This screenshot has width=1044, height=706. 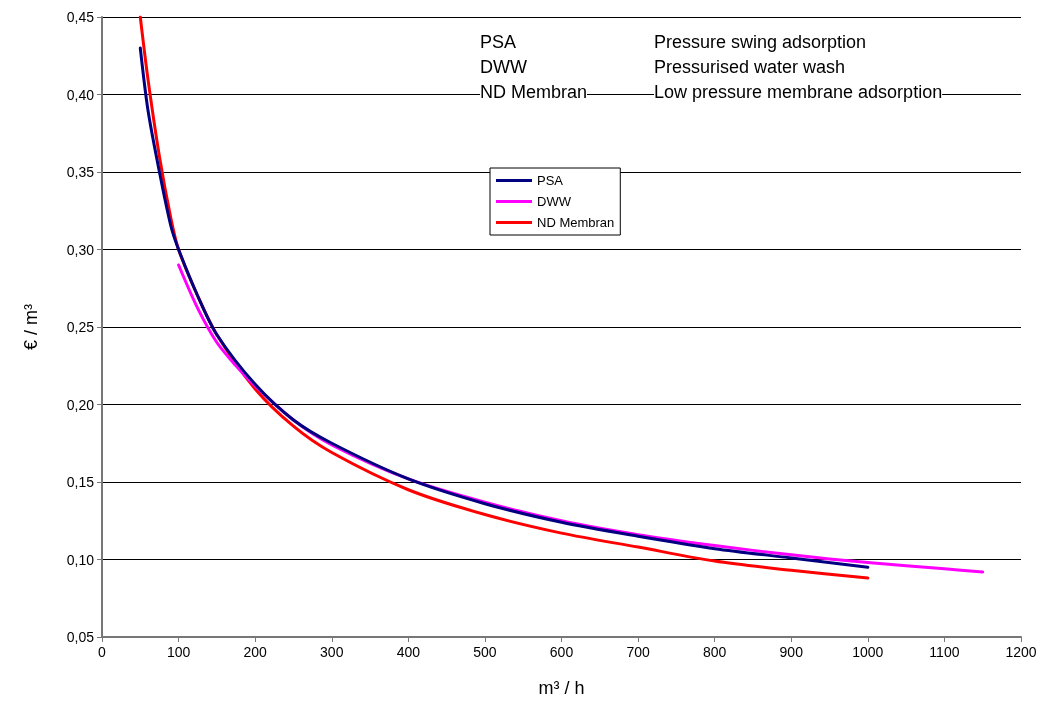 What do you see at coordinates (332, 652) in the screenshot?
I see `x-tick-label: 300` at bounding box center [332, 652].